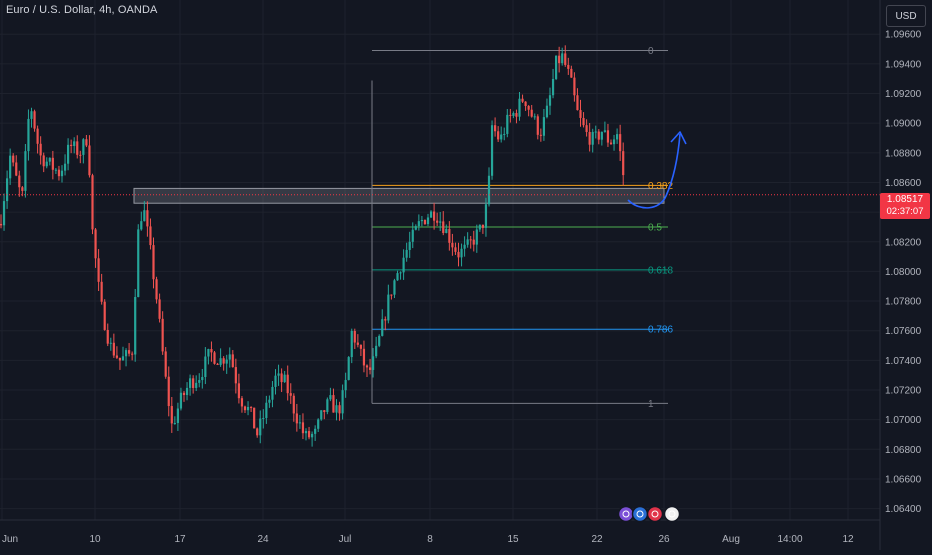 This screenshot has height=555, width=932. I want to click on eu-event-icon, so click(640, 514).